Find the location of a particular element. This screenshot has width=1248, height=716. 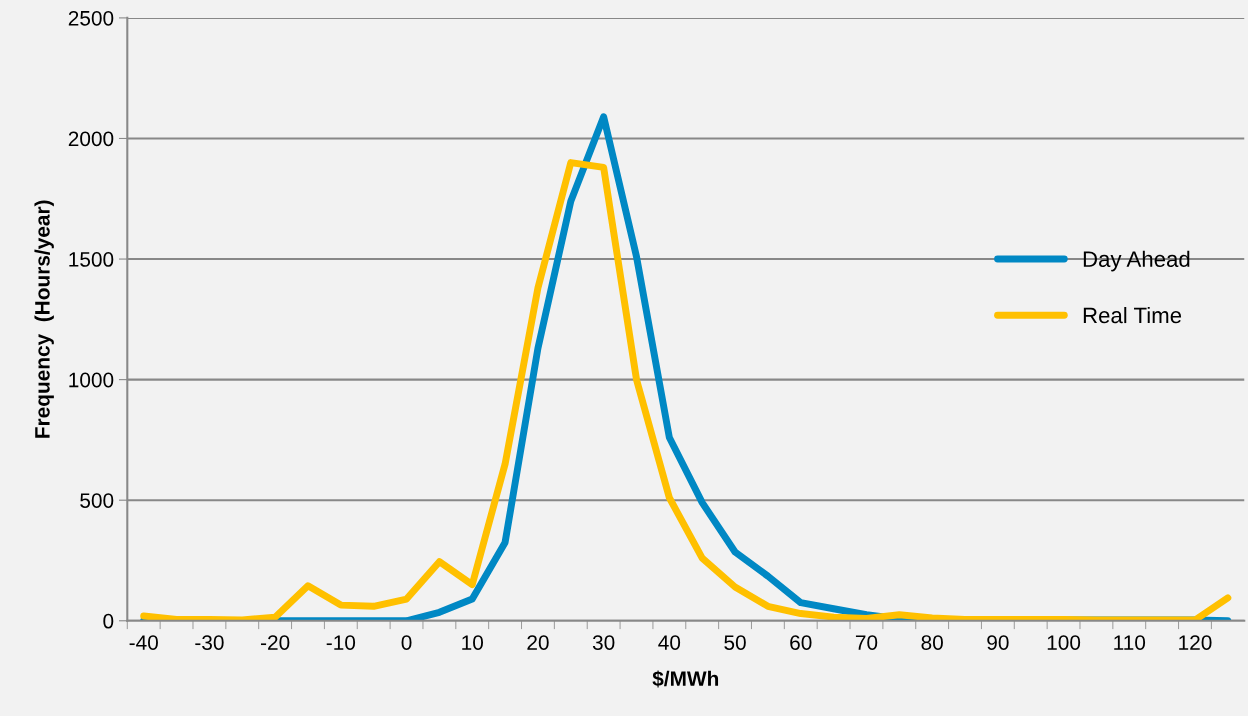

y-axis-title: Frequency (Hours/year) is located at coordinates (44, 319).